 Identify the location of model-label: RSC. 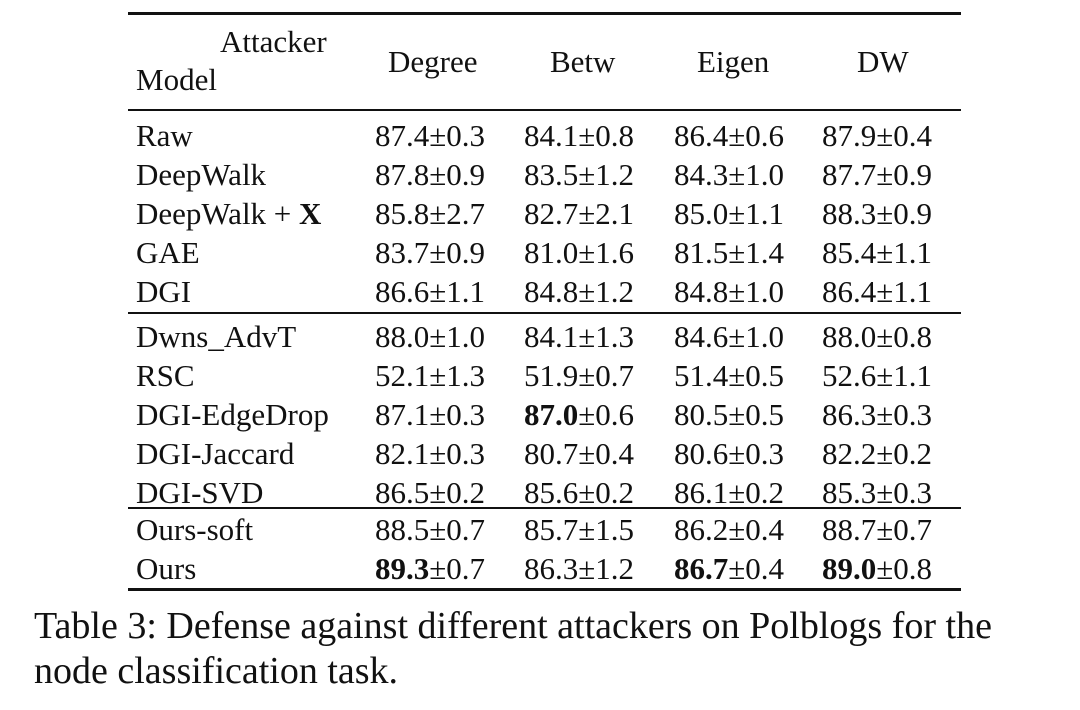
(165, 375).